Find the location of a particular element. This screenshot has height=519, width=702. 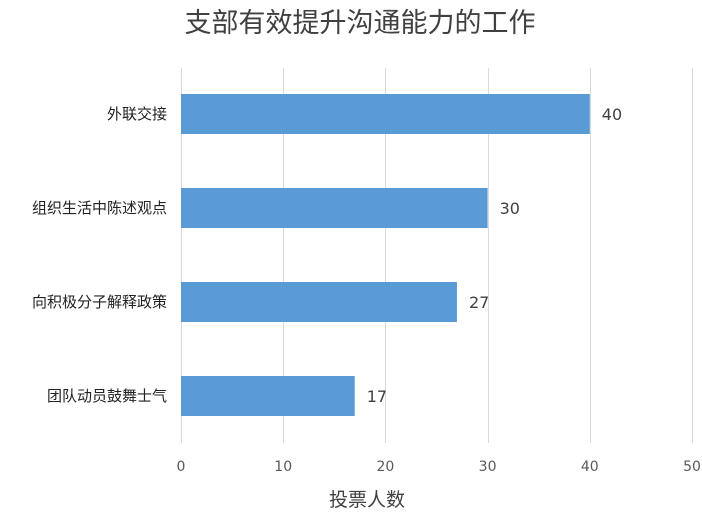

x-tick-label: 20 is located at coordinates (385, 467).